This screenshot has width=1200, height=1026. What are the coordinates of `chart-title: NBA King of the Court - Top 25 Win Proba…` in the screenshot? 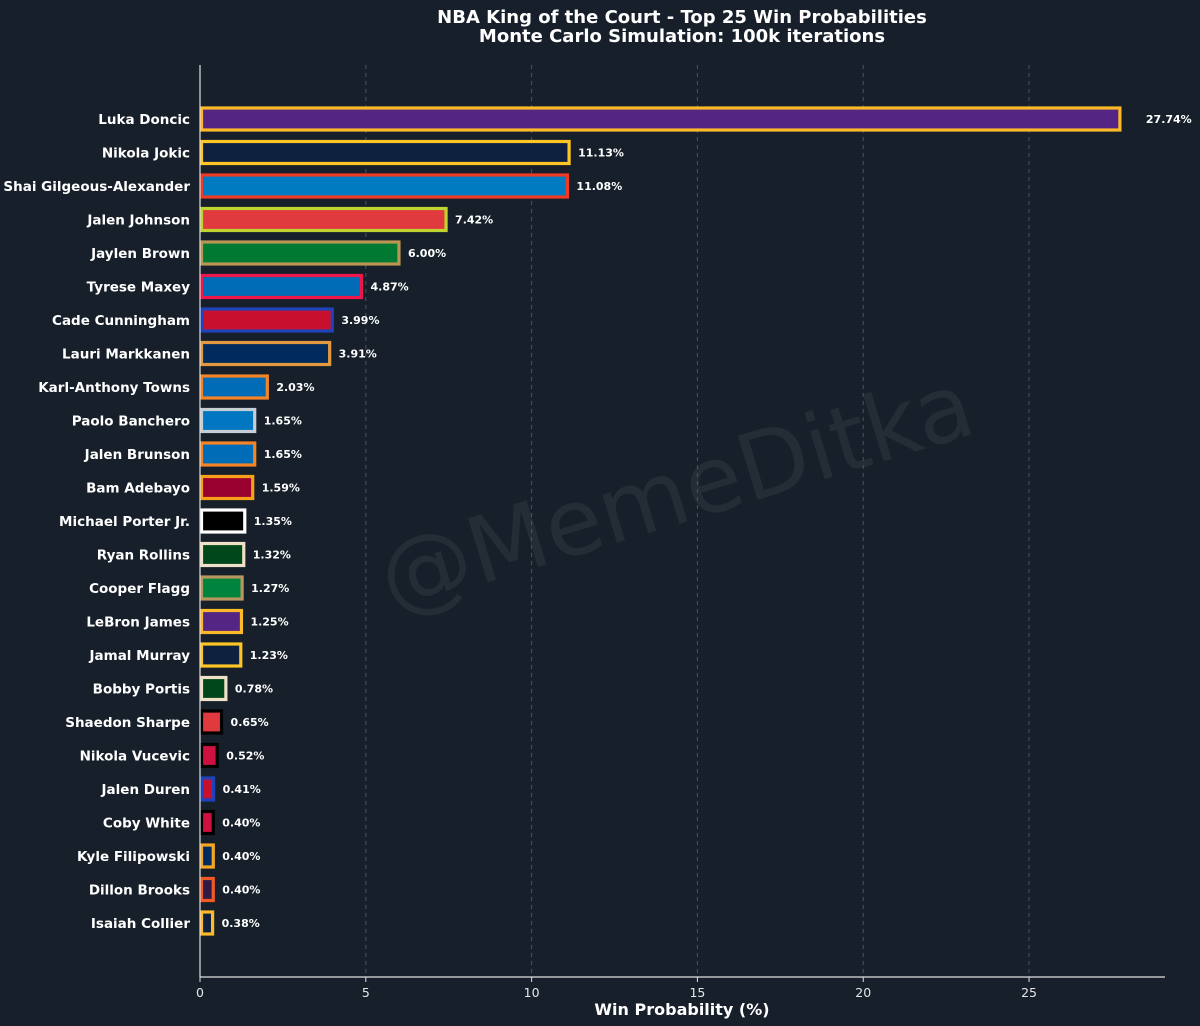 It's located at (682, 17).